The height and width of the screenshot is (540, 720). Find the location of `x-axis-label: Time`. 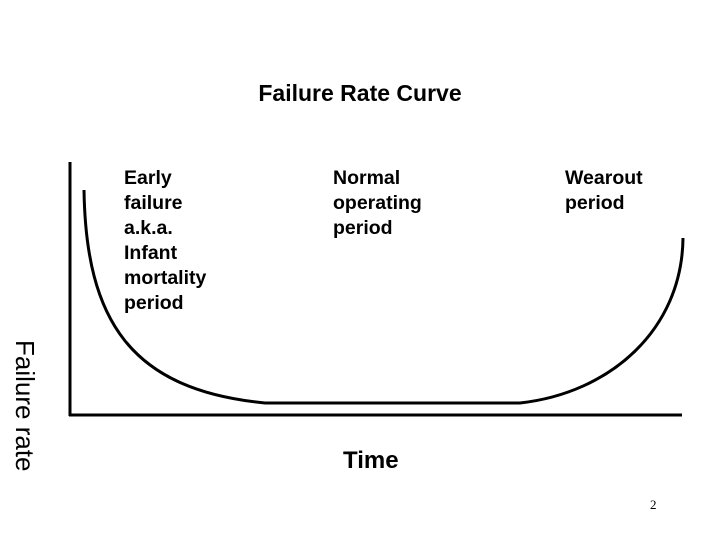

x-axis-label: Time is located at coordinates (371, 460).